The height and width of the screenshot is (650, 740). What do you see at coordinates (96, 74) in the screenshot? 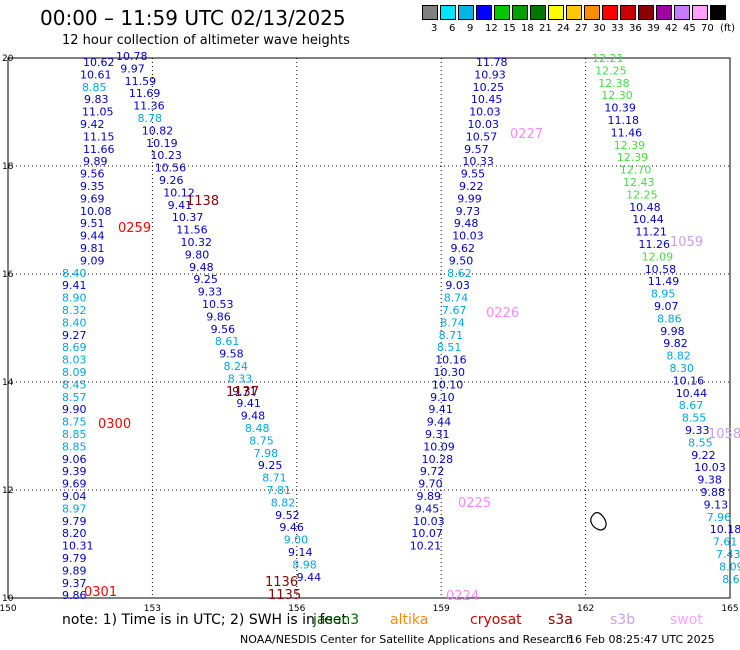
I see `wave-height-label: 10.61` at bounding box center [96, 74].